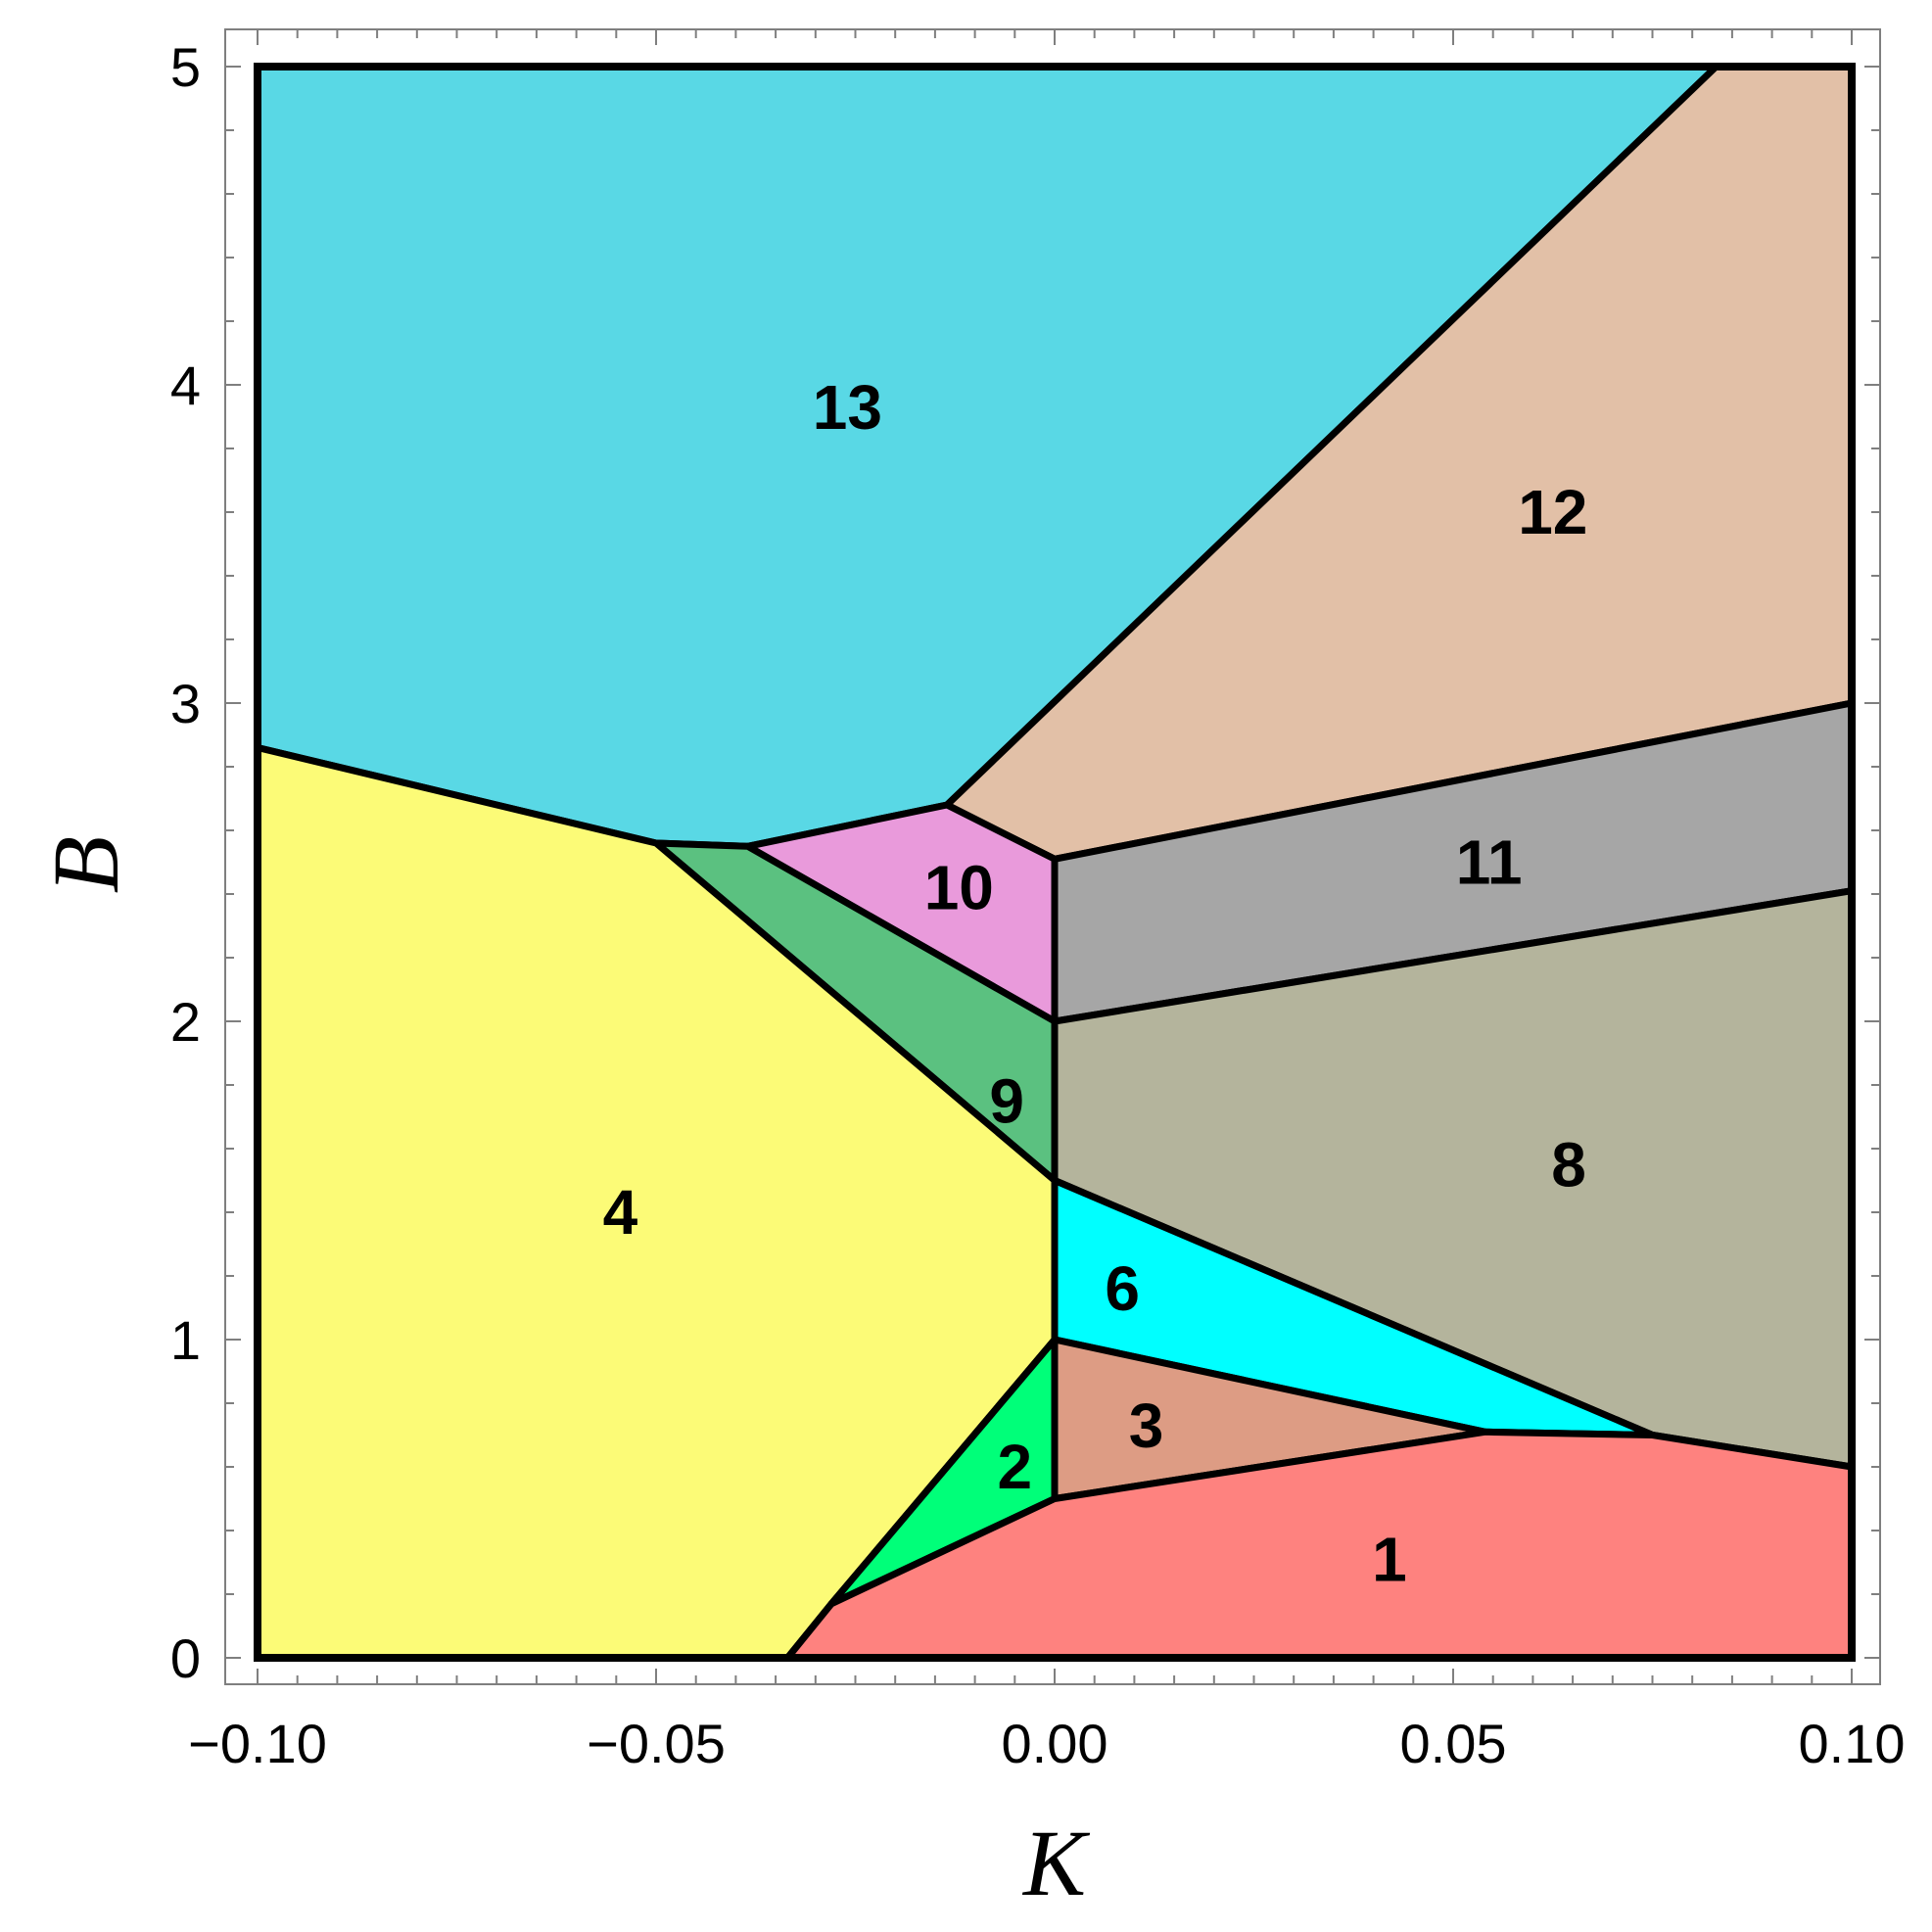  I want to click on y-tick-label: 4, so click(186, 385).